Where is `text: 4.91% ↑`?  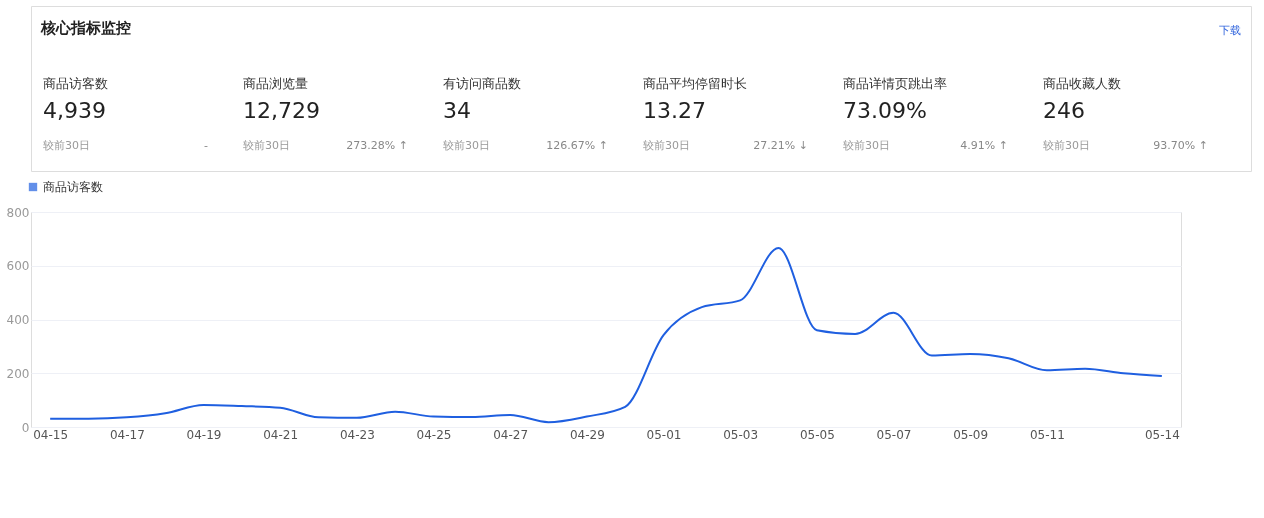
text: 4.91% ↑ is located at coordinates (984, 145).